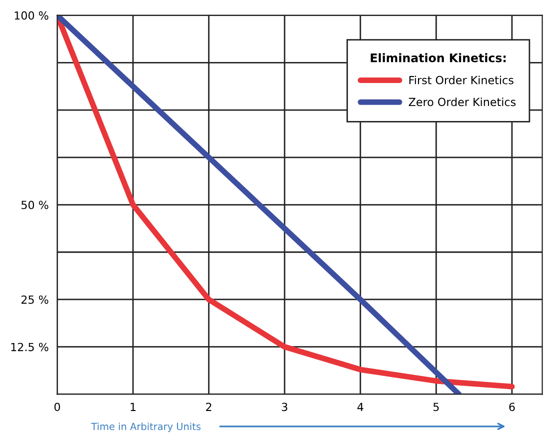  I want to click on x-tick-label: 1, so click(133, 406).